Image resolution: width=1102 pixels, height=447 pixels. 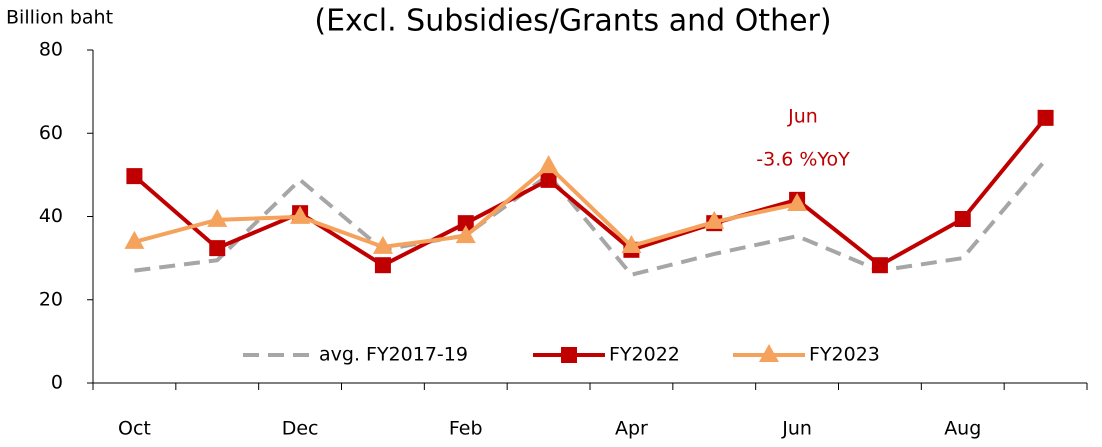 I want to click on legend-label: FY2023, so click(x=844, y=355).